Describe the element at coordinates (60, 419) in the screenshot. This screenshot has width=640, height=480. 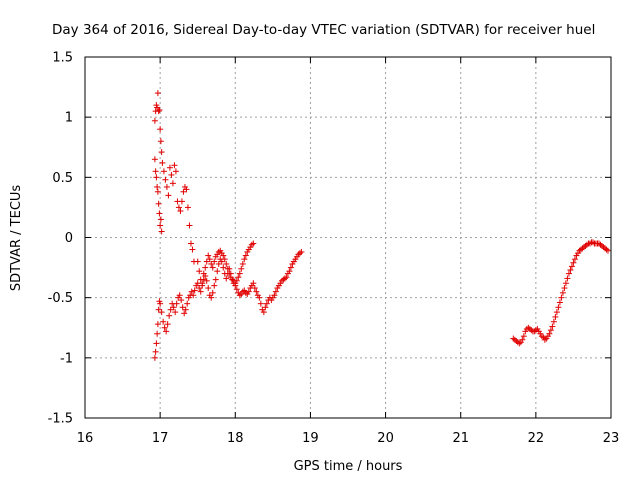
I see `y-tick-label: -1.5` at that location.